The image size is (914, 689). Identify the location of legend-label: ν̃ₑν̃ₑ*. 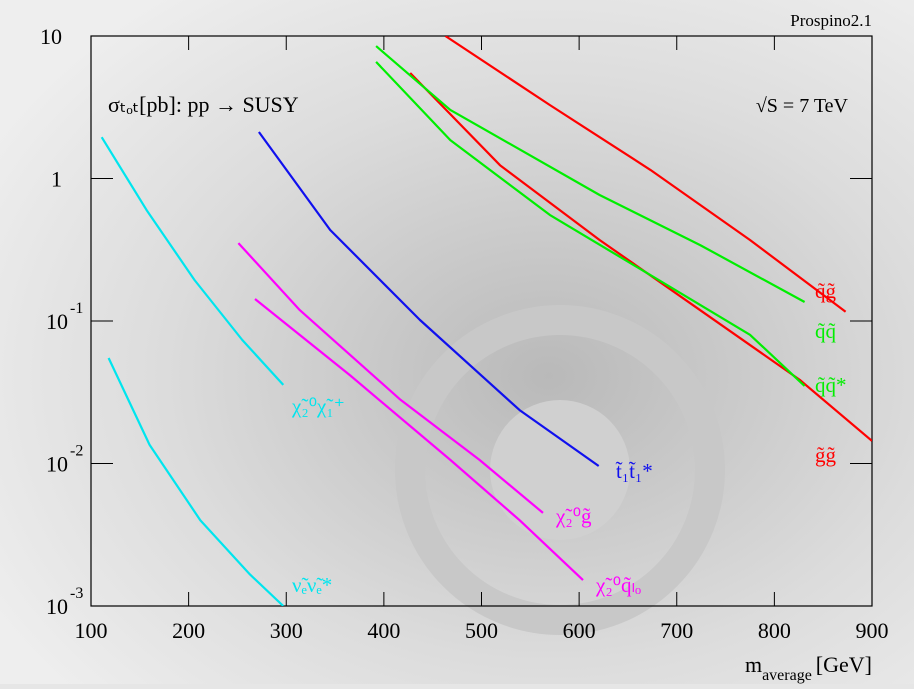
(312, 585).